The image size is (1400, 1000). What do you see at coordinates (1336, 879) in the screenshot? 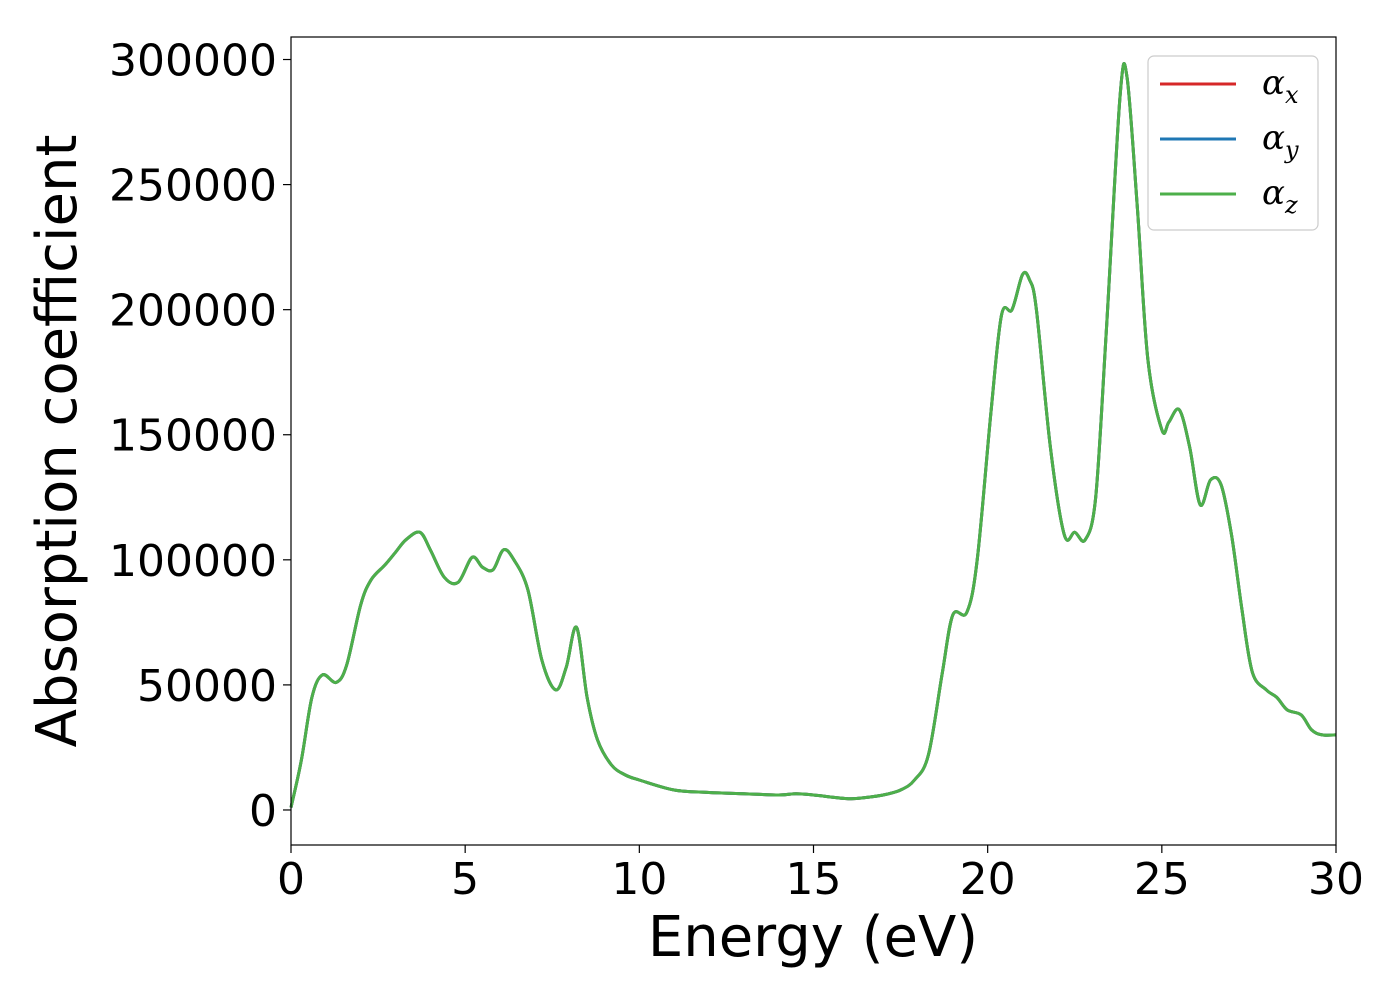
I see `x-tick-label: 30` at bounding box center [1336, 879].